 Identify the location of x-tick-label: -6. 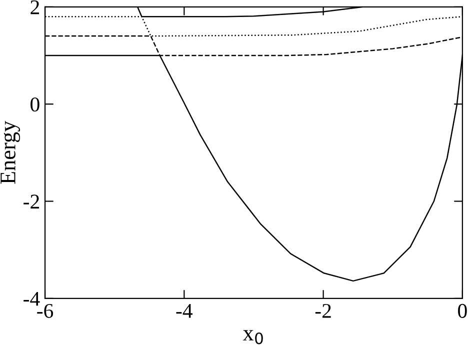
(45, 311).